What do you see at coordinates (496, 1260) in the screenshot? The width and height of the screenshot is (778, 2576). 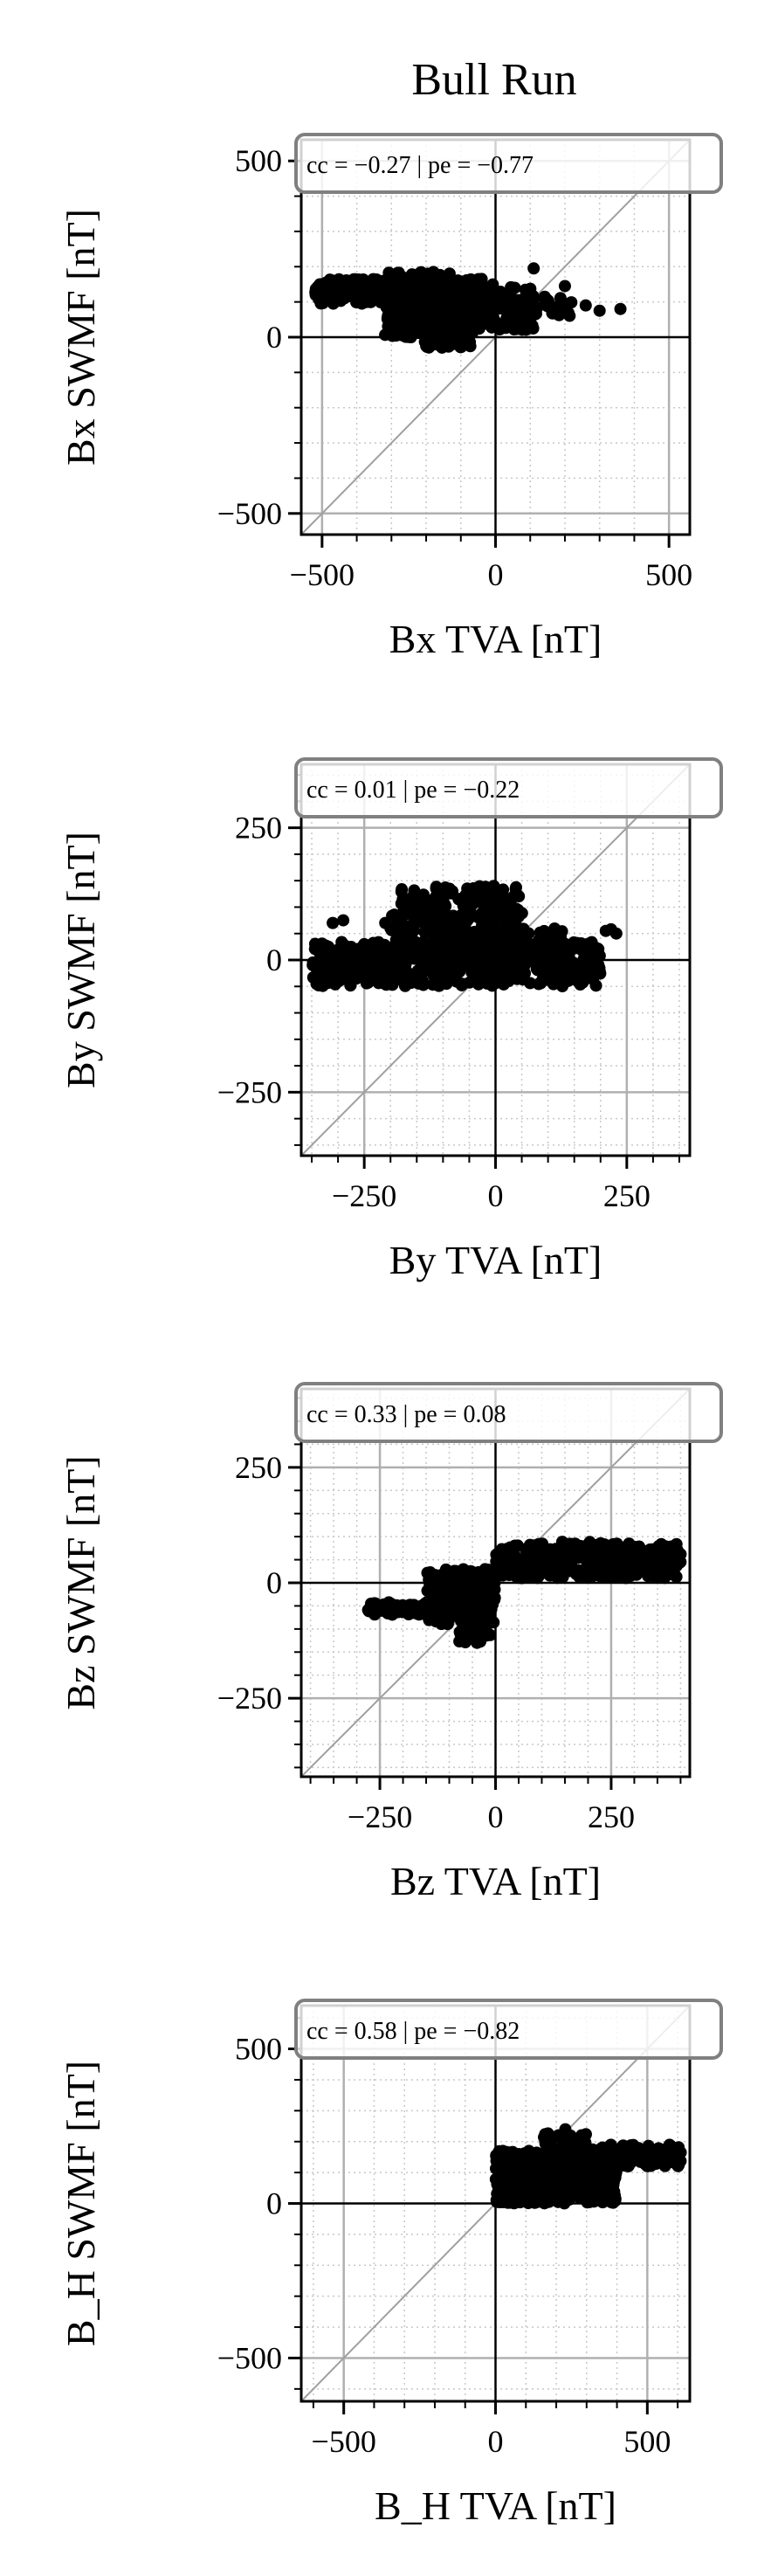 I see `x-axis-label: By TVA [nT]` at bounding box center [496, 1260].